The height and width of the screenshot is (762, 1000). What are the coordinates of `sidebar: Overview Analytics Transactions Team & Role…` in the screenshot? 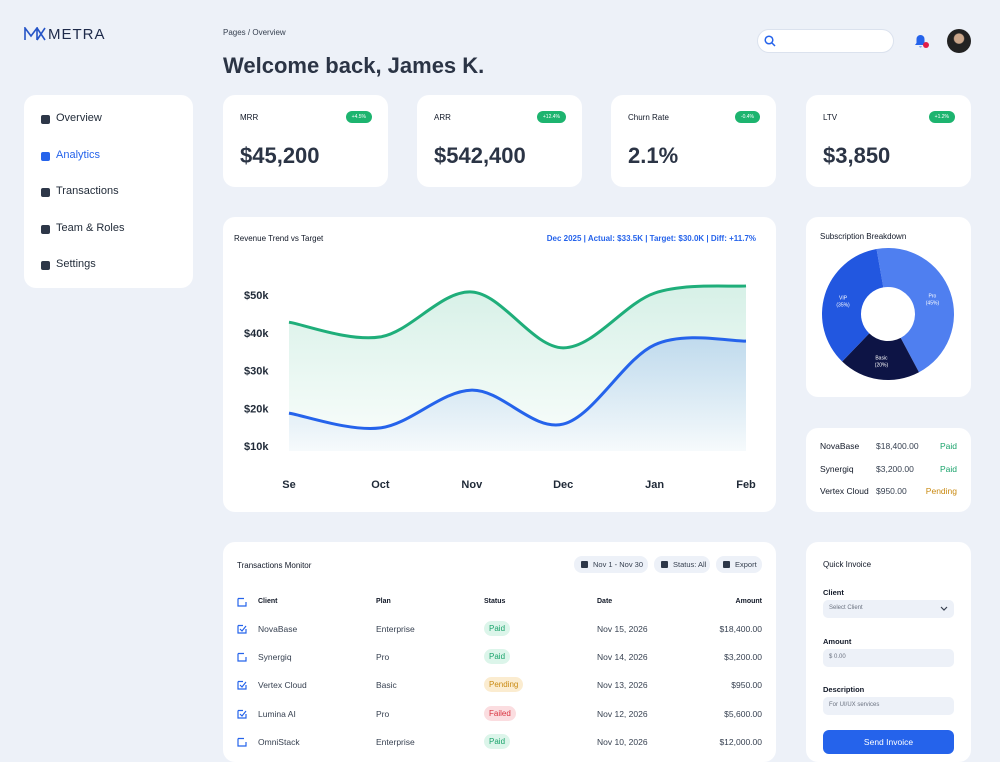 It's located at (108, 191).